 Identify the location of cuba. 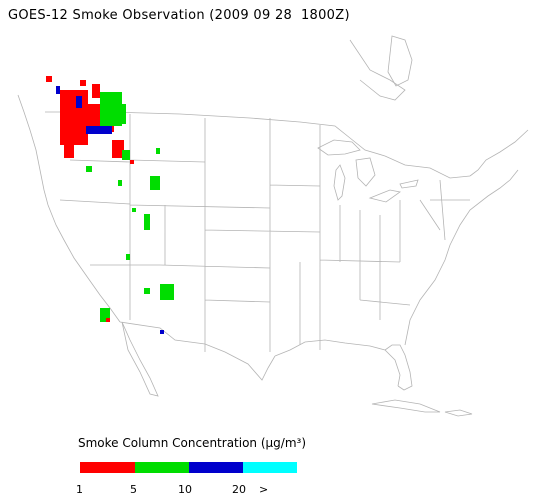
(406, 406).